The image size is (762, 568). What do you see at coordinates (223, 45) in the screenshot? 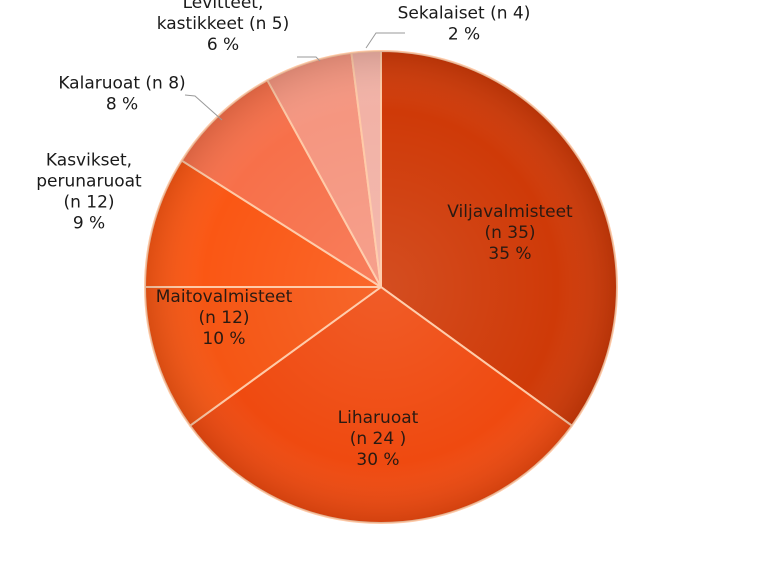
I see `slice-label-line: 6 %` at bounding box center [223, 45].